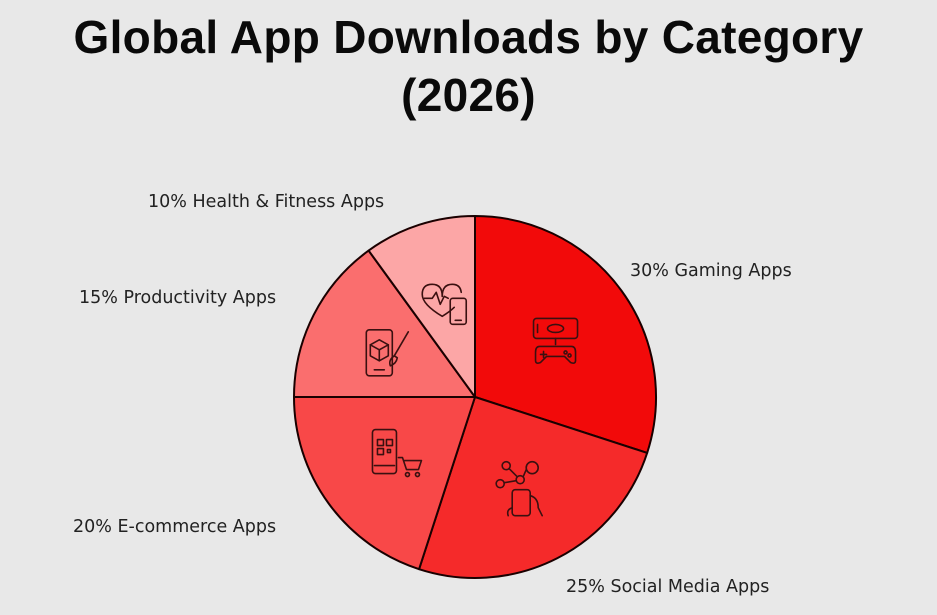  What do you see at coordinates (387, 353) in the screenshot?
I see `phone-cube-brush-icon` at bounding box center [387, 353].